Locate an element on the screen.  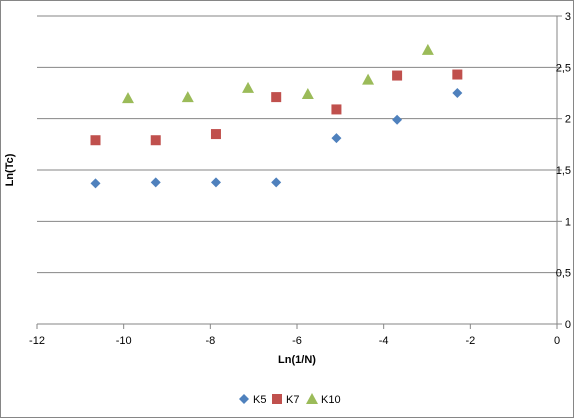
y-tick-label: 1,5 is located at coordinates (563, 171).